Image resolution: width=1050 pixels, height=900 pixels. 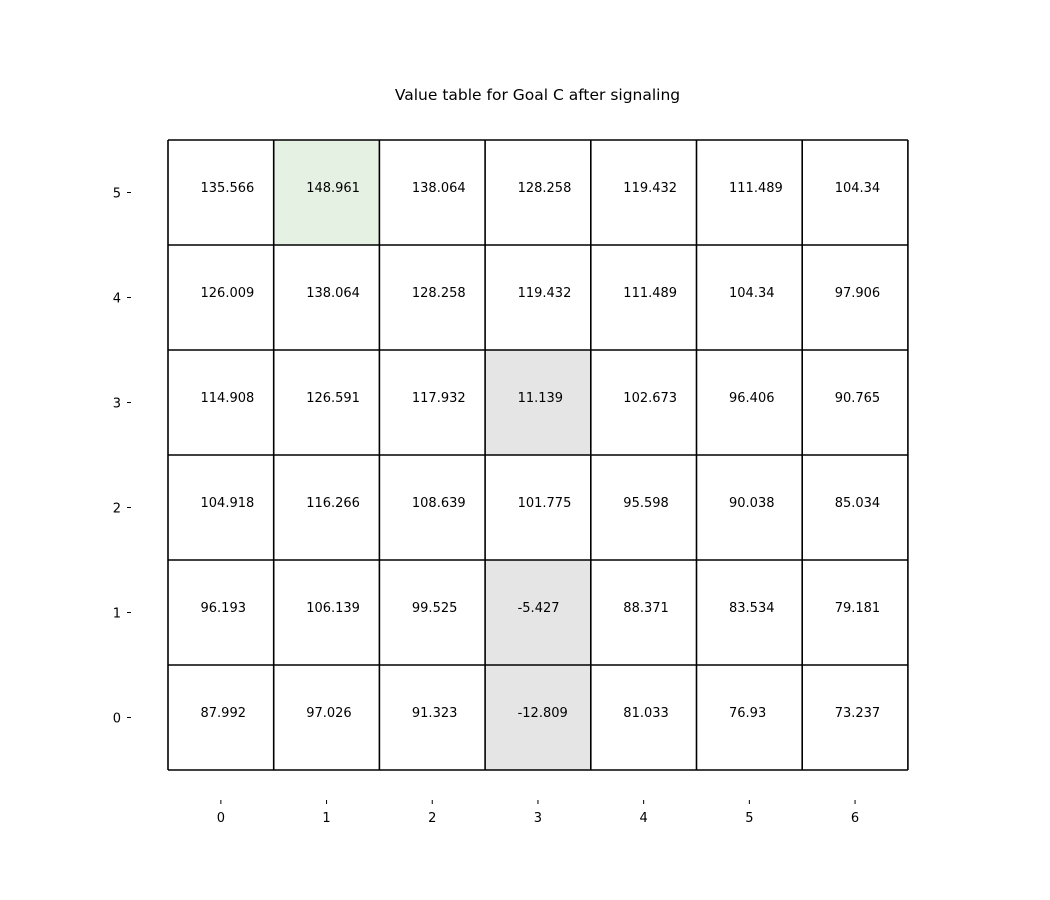 I want to click on cell-value-label: 11.139, so click(x=541, y=398).